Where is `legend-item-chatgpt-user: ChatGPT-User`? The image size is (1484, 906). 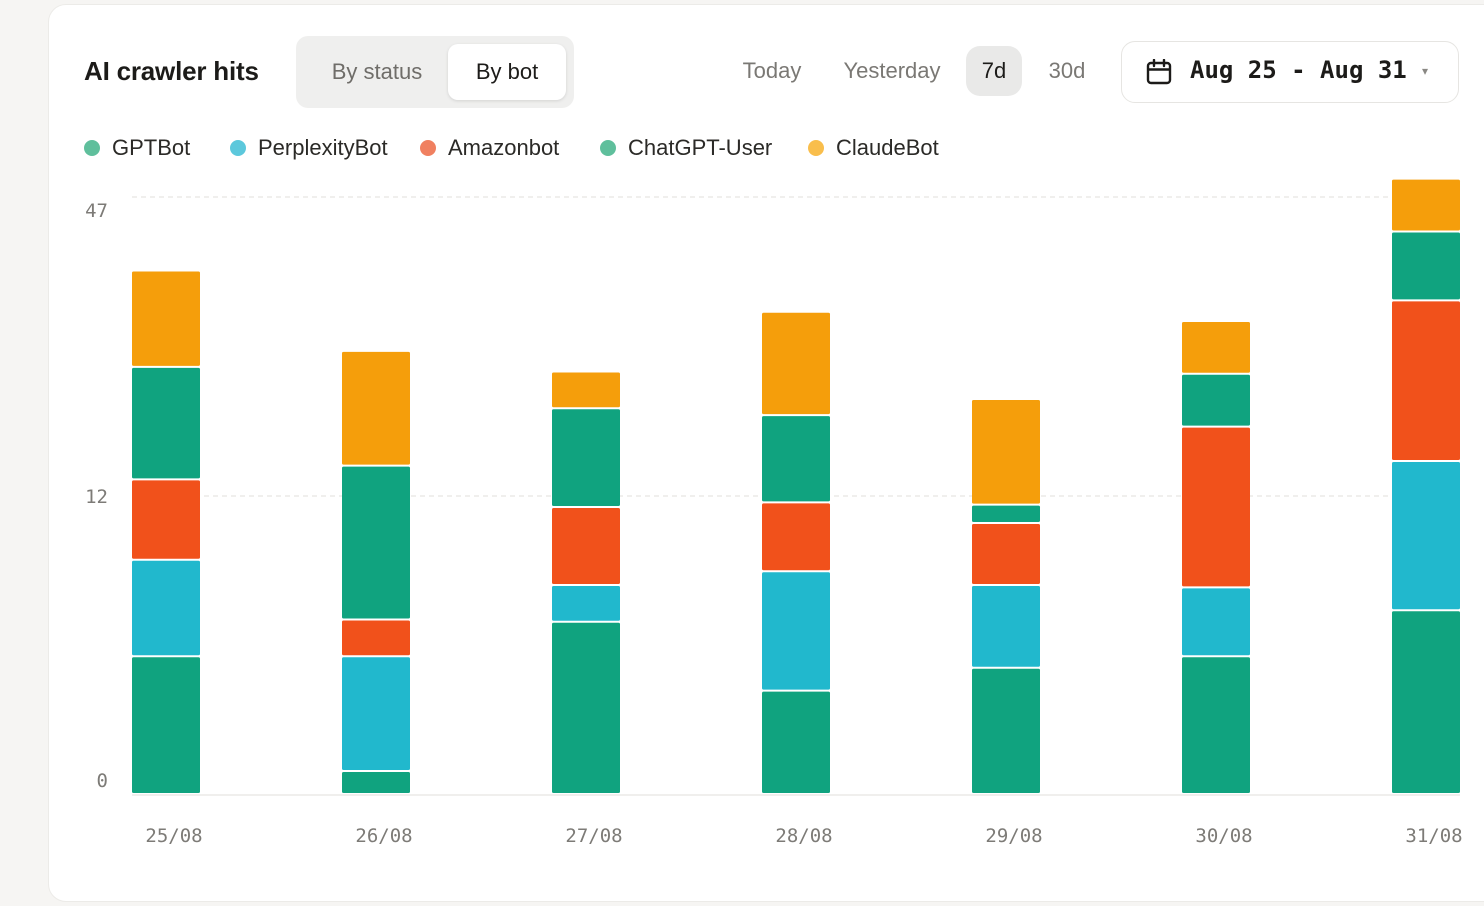
legend-item-chatgpt-user: ChatGPT-User is located at coordinates (686, 148).